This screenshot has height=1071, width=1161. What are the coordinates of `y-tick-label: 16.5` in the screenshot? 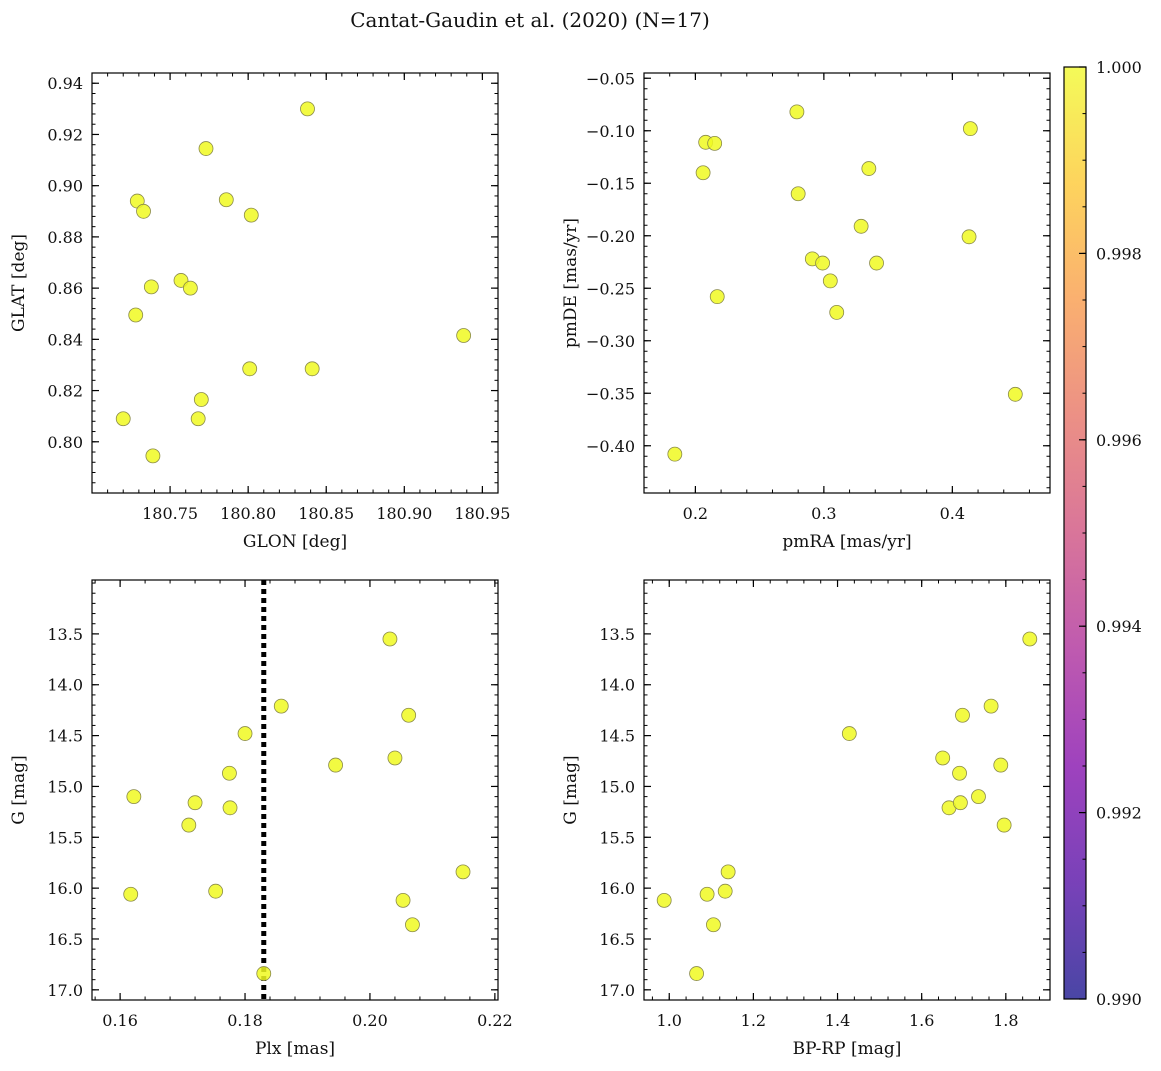 It's located at (617, 939).